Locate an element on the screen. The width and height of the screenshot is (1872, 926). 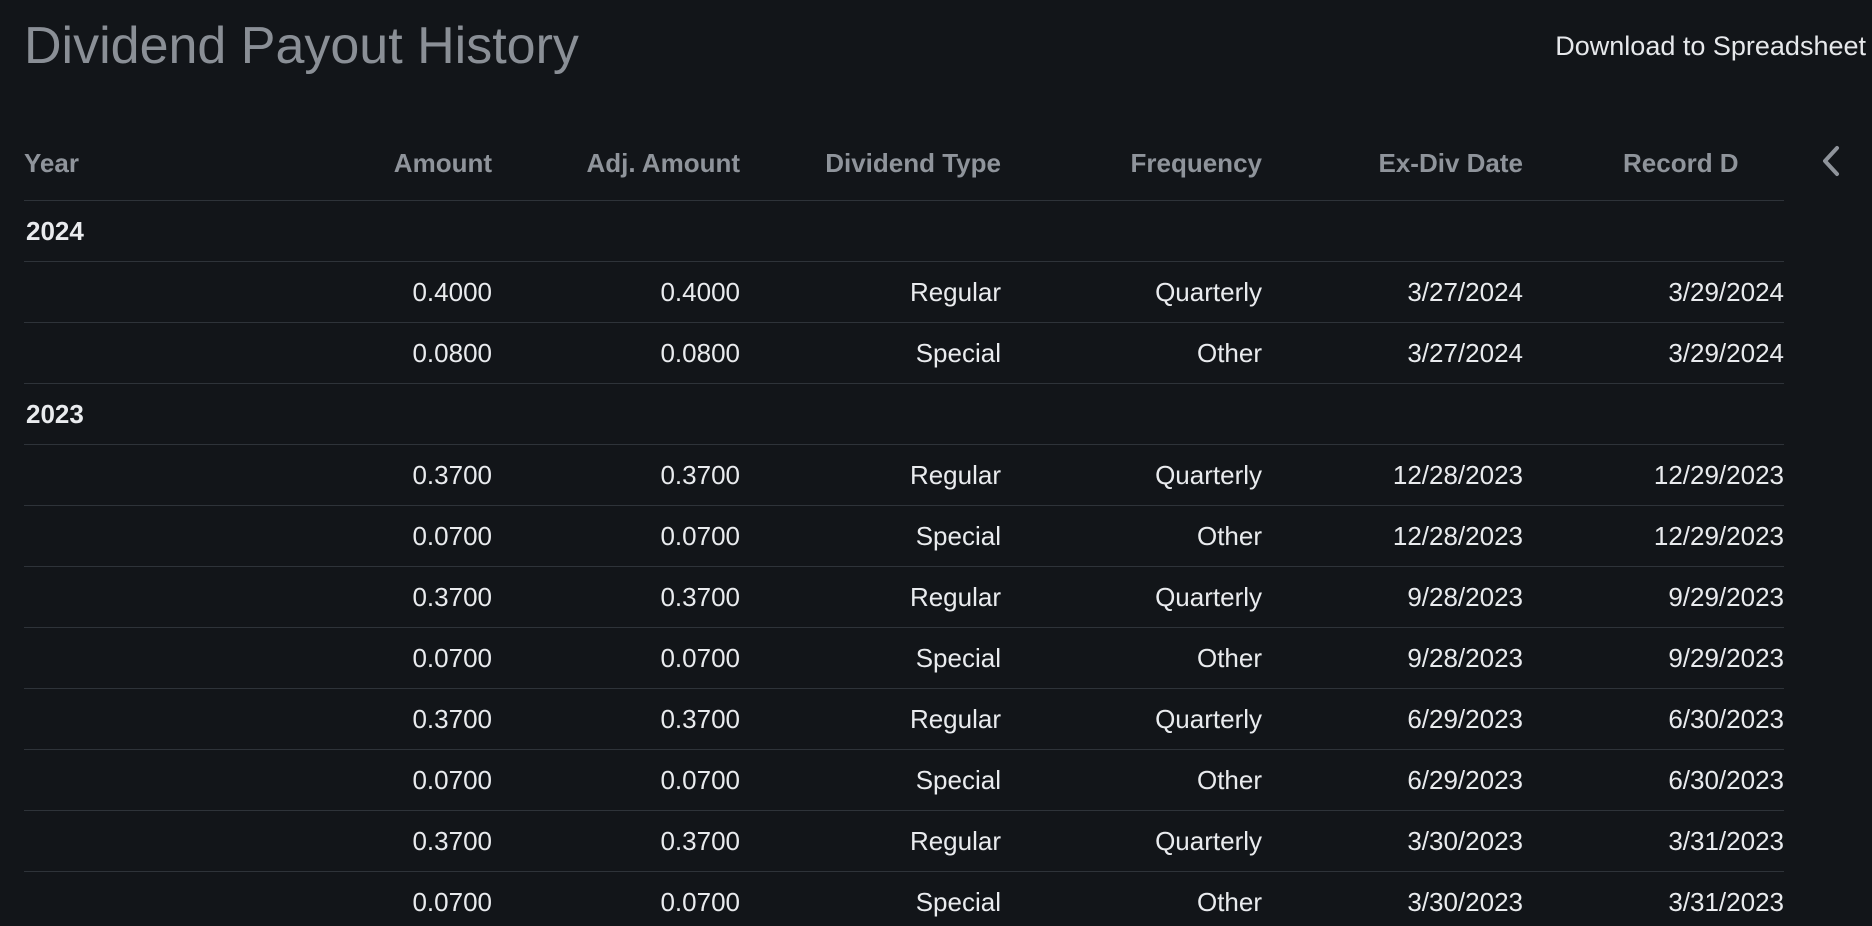
column-header-adj-amount: Adj. Amount is located at coordinates (616, 163).